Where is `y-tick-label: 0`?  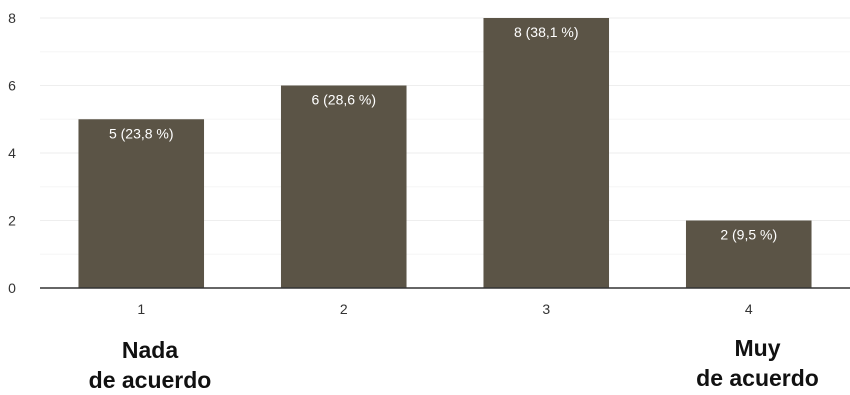
y-tick-label: 0 is located at coordinates (12, 288).